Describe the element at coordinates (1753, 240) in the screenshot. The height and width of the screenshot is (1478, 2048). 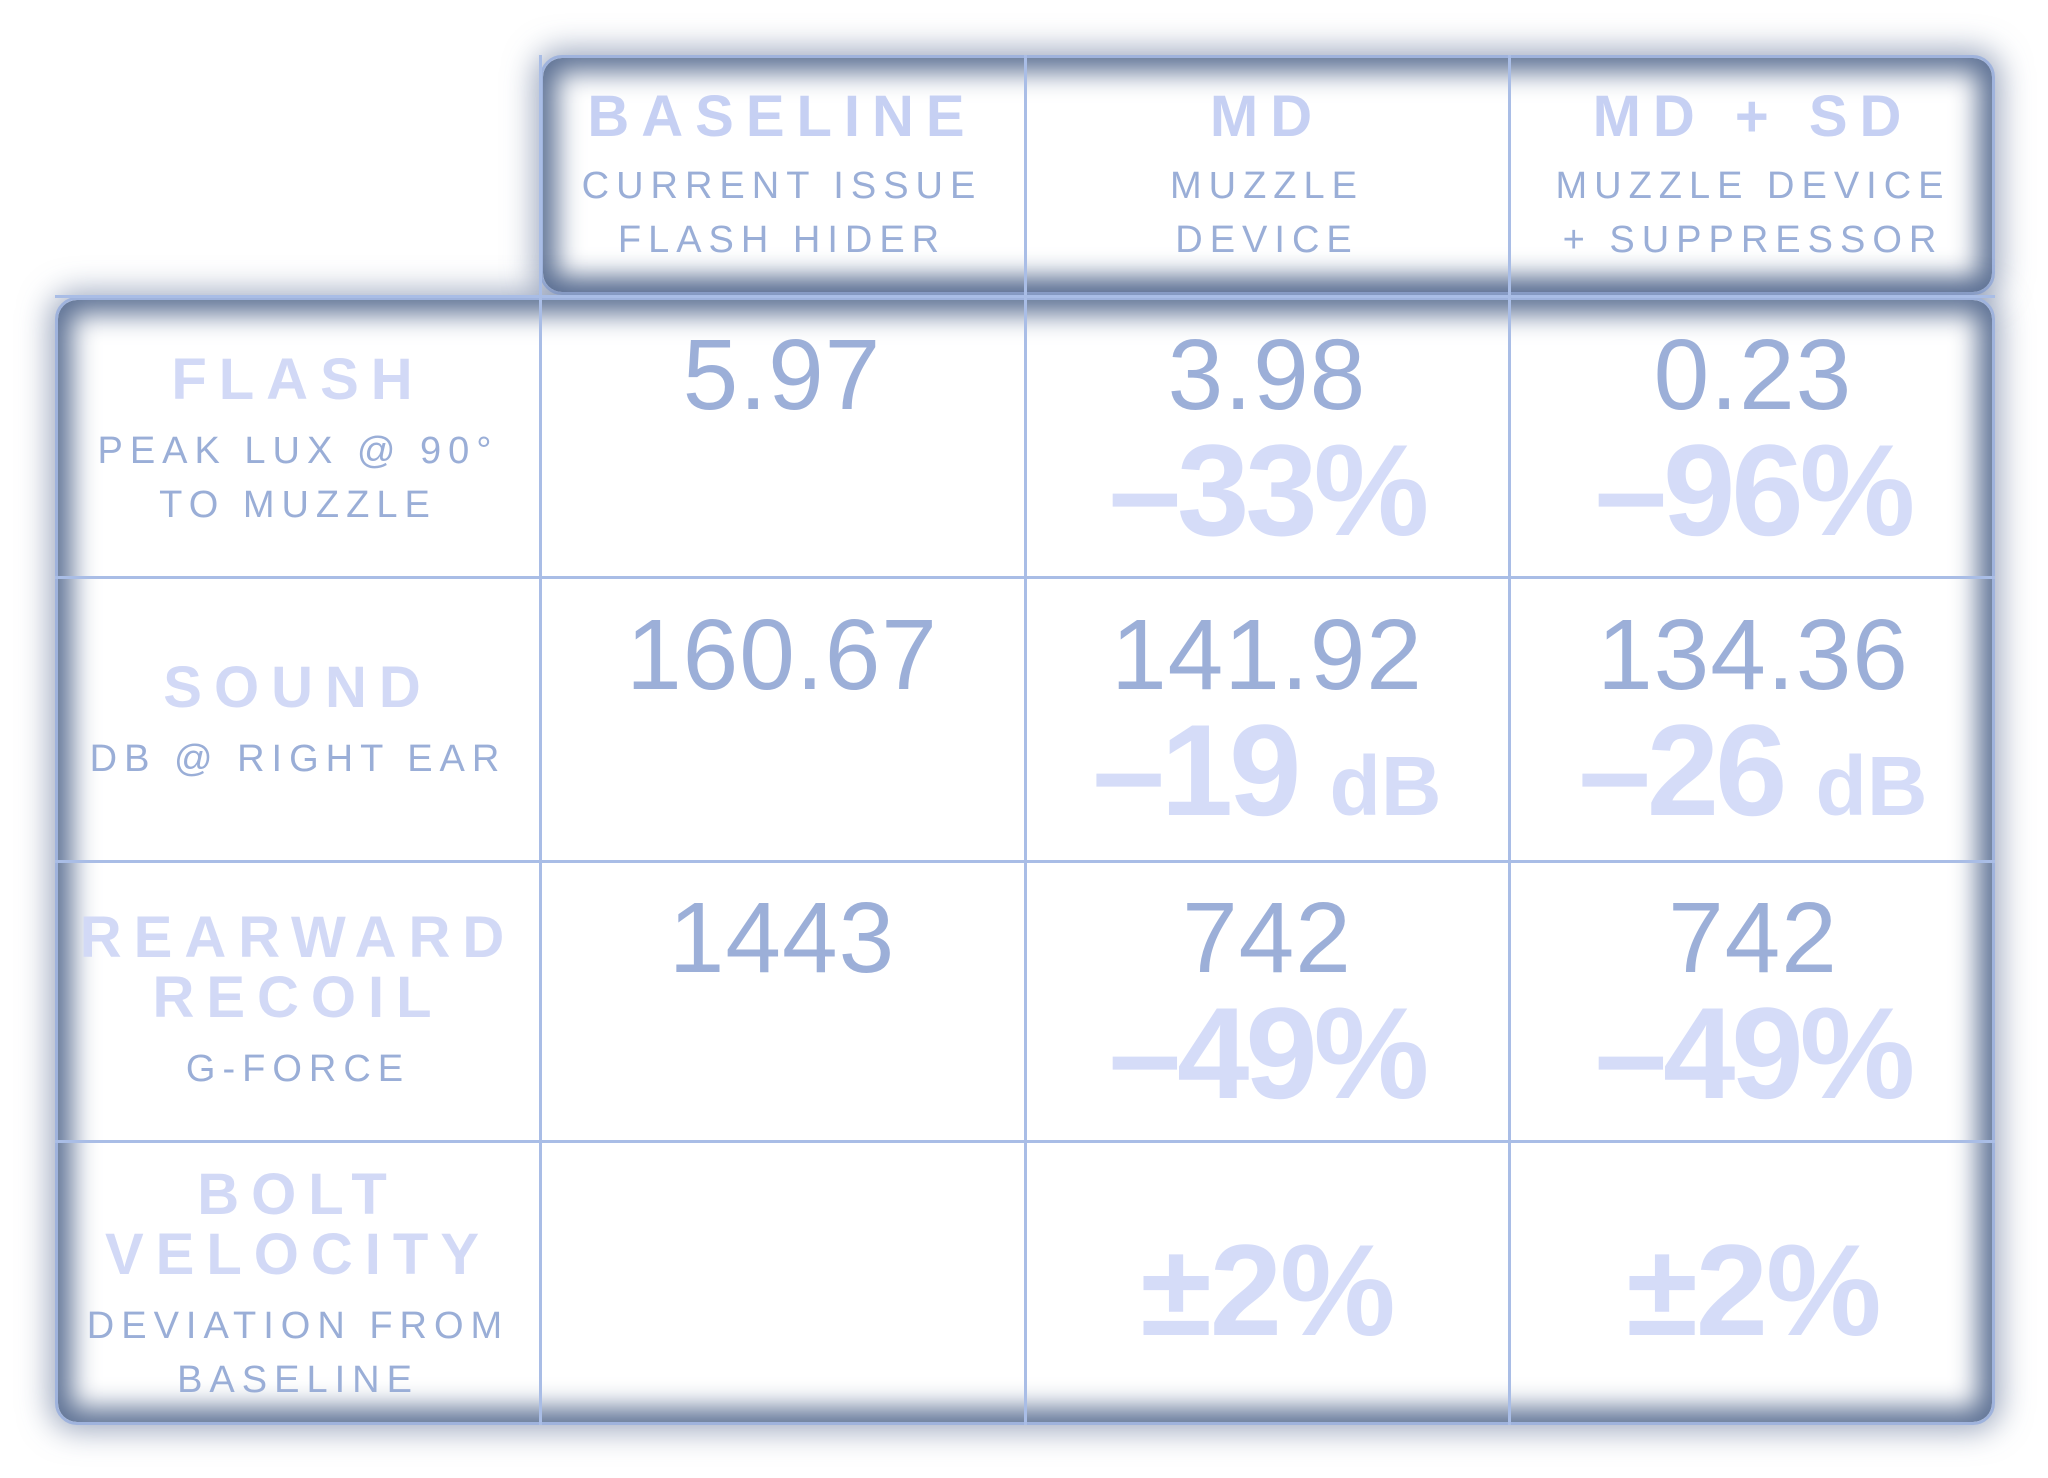
I see `column-subtitle: + SUPPRESSOR` at that location.